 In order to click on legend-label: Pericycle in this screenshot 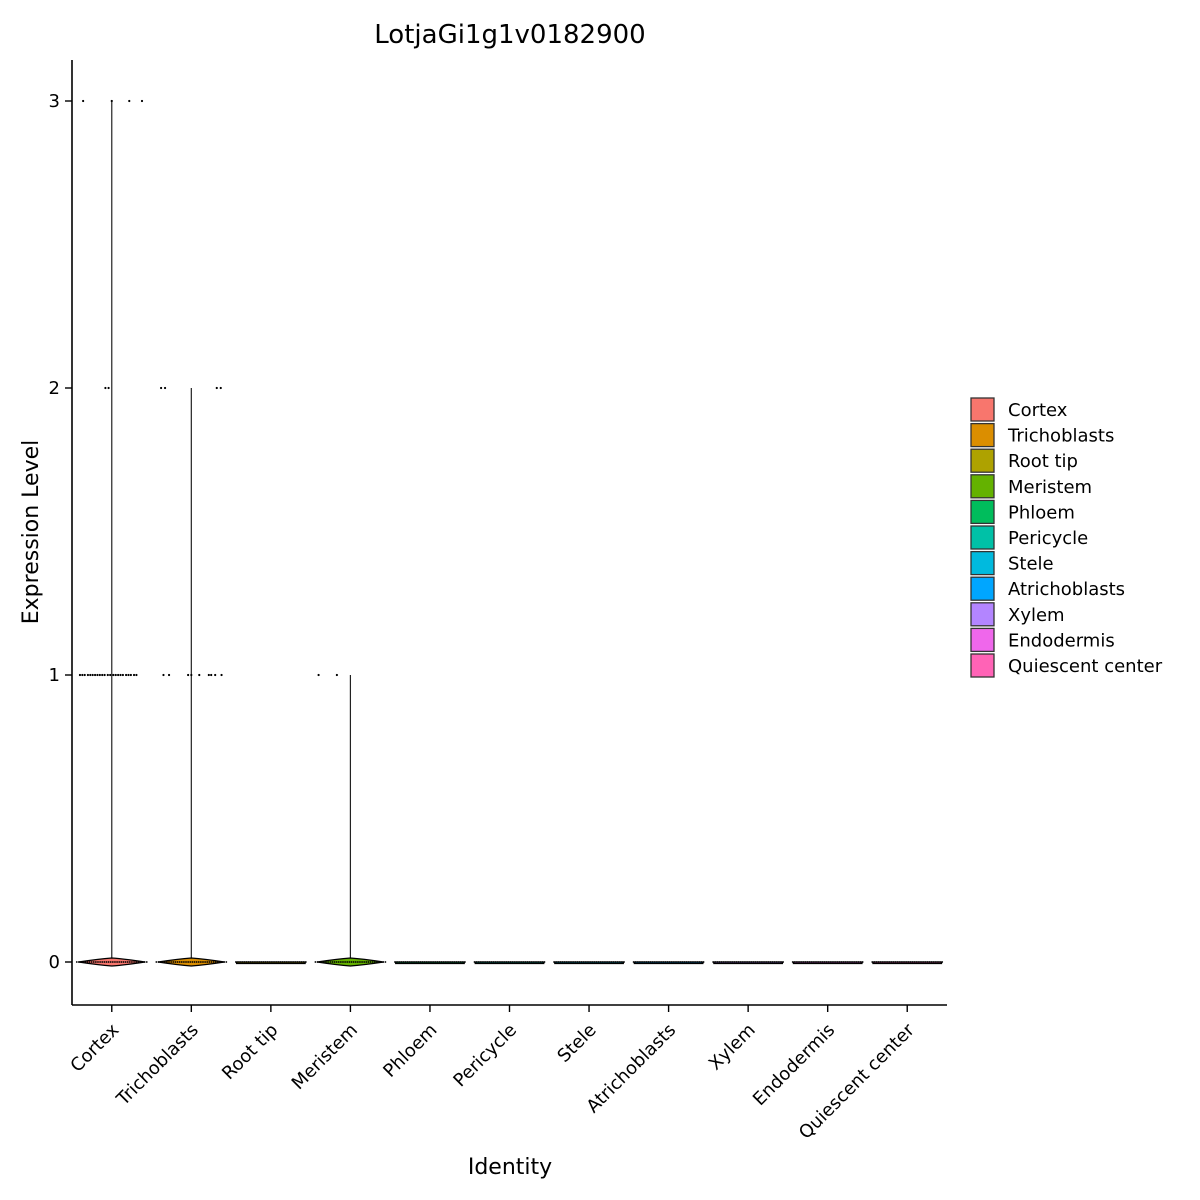, I will do `click(1048, 538)`.